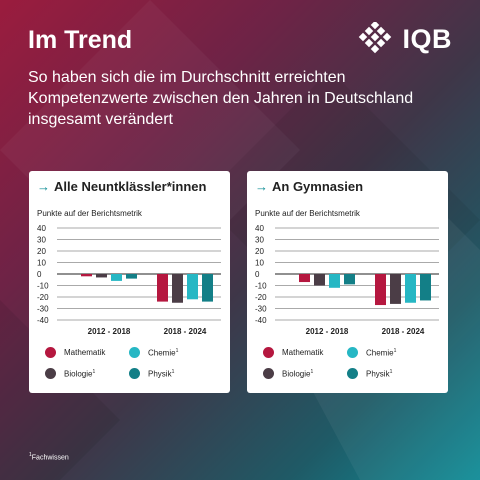 This screenshot has width=480, height=480. What do you see at coordinates (375, 38) in the screenshot?
I see `logo-diamond-icon` at bounding box center [375, 38].